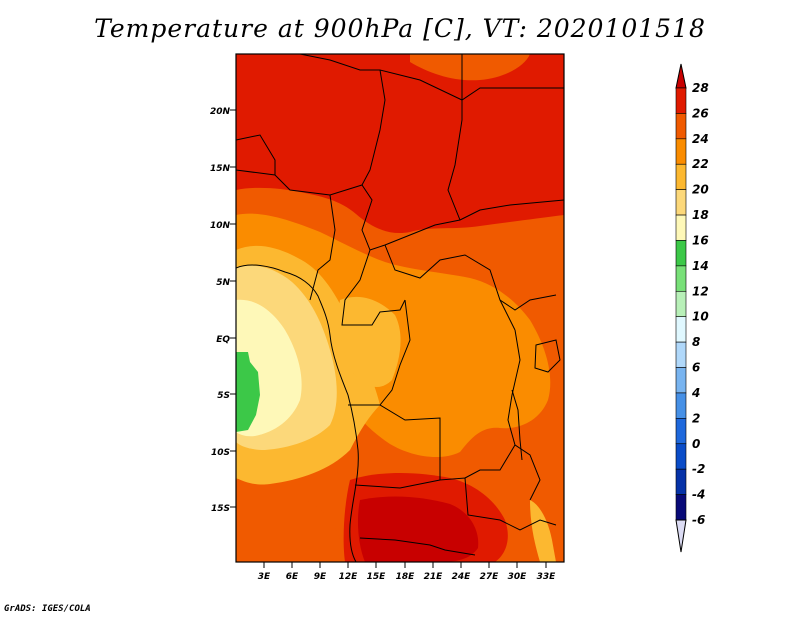 The image size is (800, 618). What do you see at coordinates (700, 113) in the screenshot?
I see `colorbar-label: 26` at bounding box center [700, 113].